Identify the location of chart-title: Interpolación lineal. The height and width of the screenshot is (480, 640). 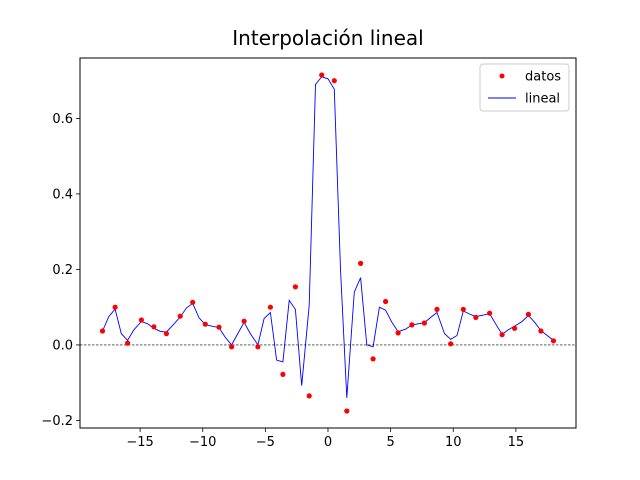
(327, 38).